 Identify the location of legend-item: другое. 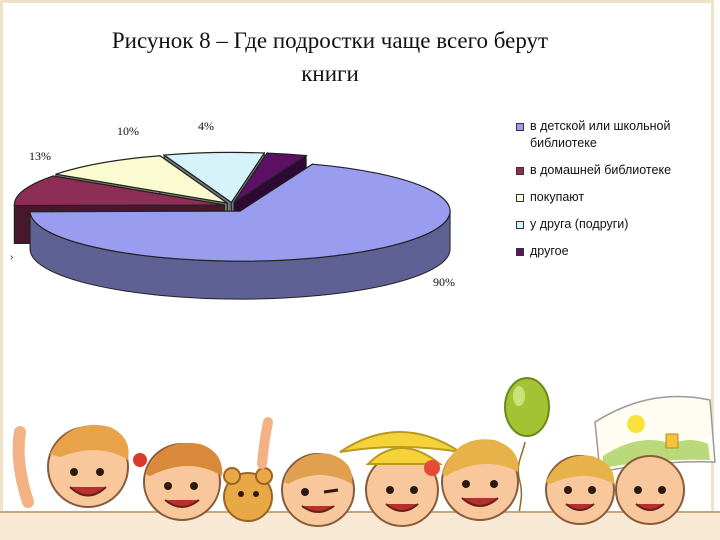
(611, 251).